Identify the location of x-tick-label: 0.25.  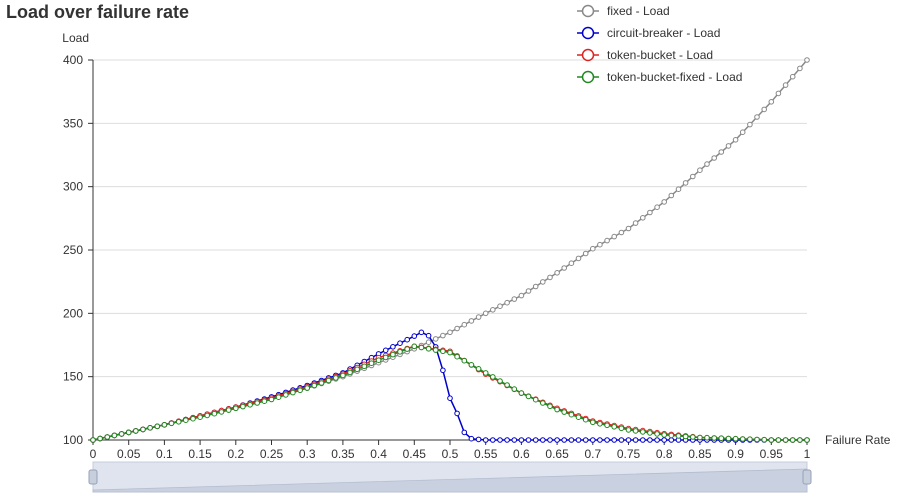
(272, 454).